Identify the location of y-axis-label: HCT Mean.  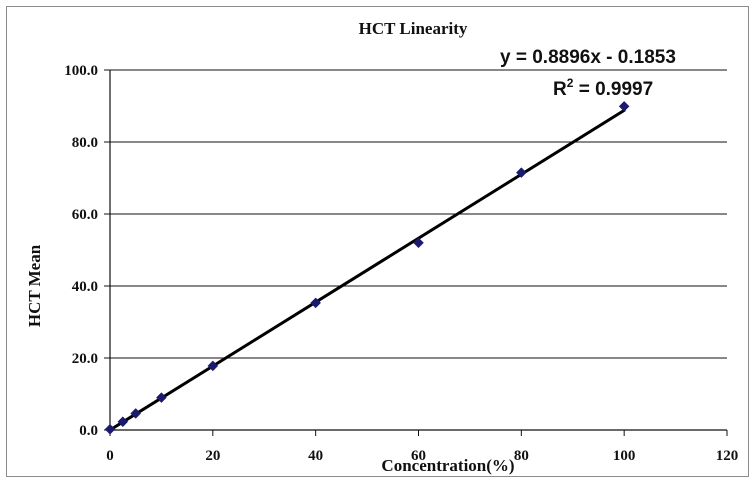
(34, 285).